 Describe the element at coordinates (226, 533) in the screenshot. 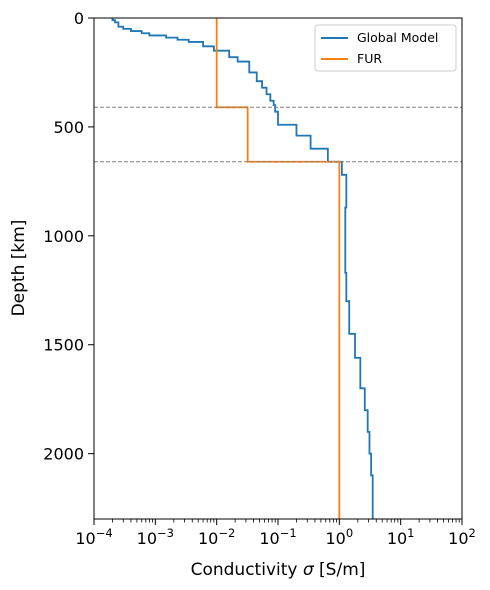

I see `x-tick-label-exponent: −2` at that location.